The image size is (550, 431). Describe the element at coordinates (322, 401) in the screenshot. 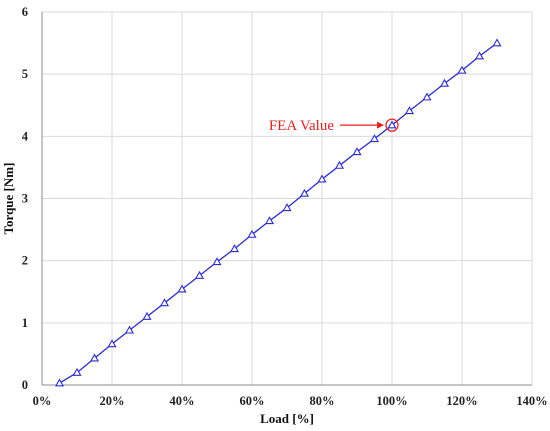

I see `x-tick-label: 80%` at that location.